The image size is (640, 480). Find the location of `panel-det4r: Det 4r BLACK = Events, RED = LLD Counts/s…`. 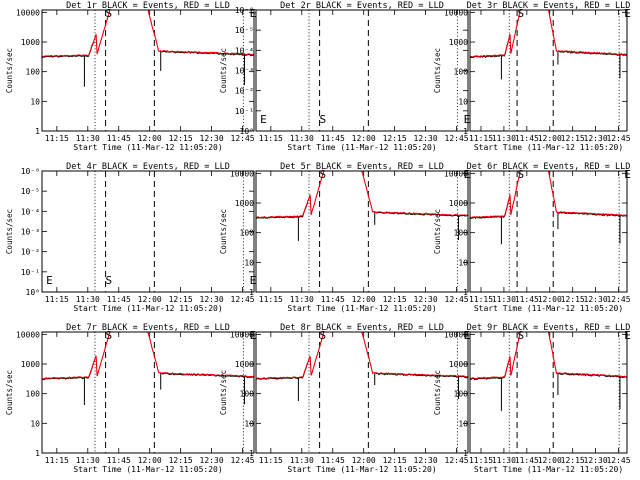

panel-det4r: Det 4r BLACK = Events, RED = LLD Counts/s… is located at coordinates (130, 237).